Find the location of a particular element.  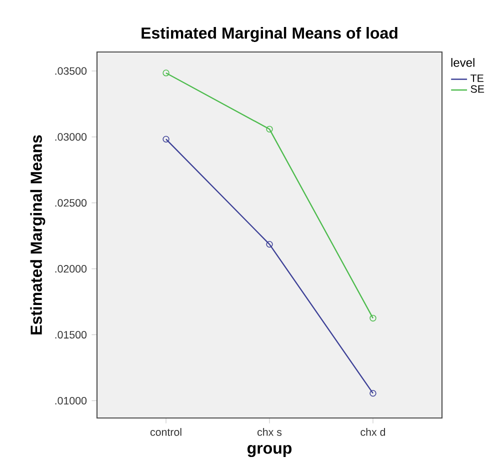

legend-label: SE is located at coordinates (477, 89).